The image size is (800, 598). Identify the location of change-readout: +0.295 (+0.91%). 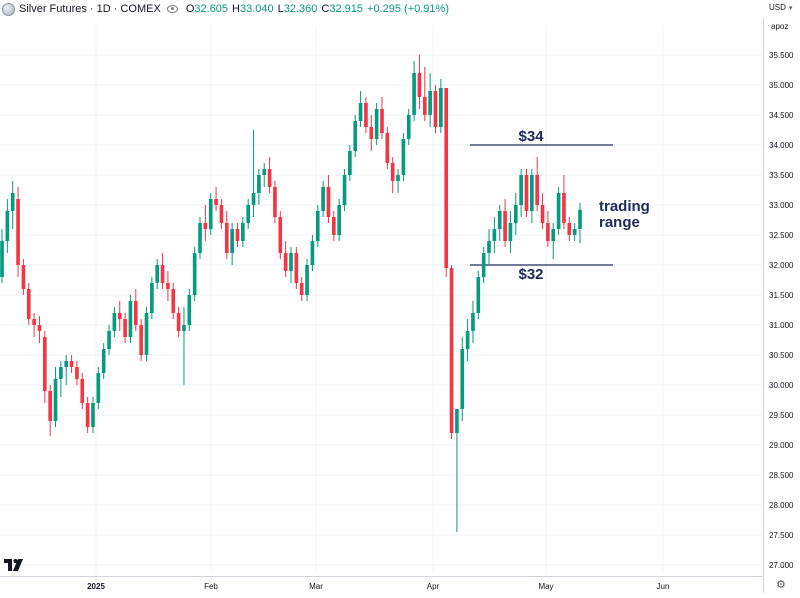
(408, 9).